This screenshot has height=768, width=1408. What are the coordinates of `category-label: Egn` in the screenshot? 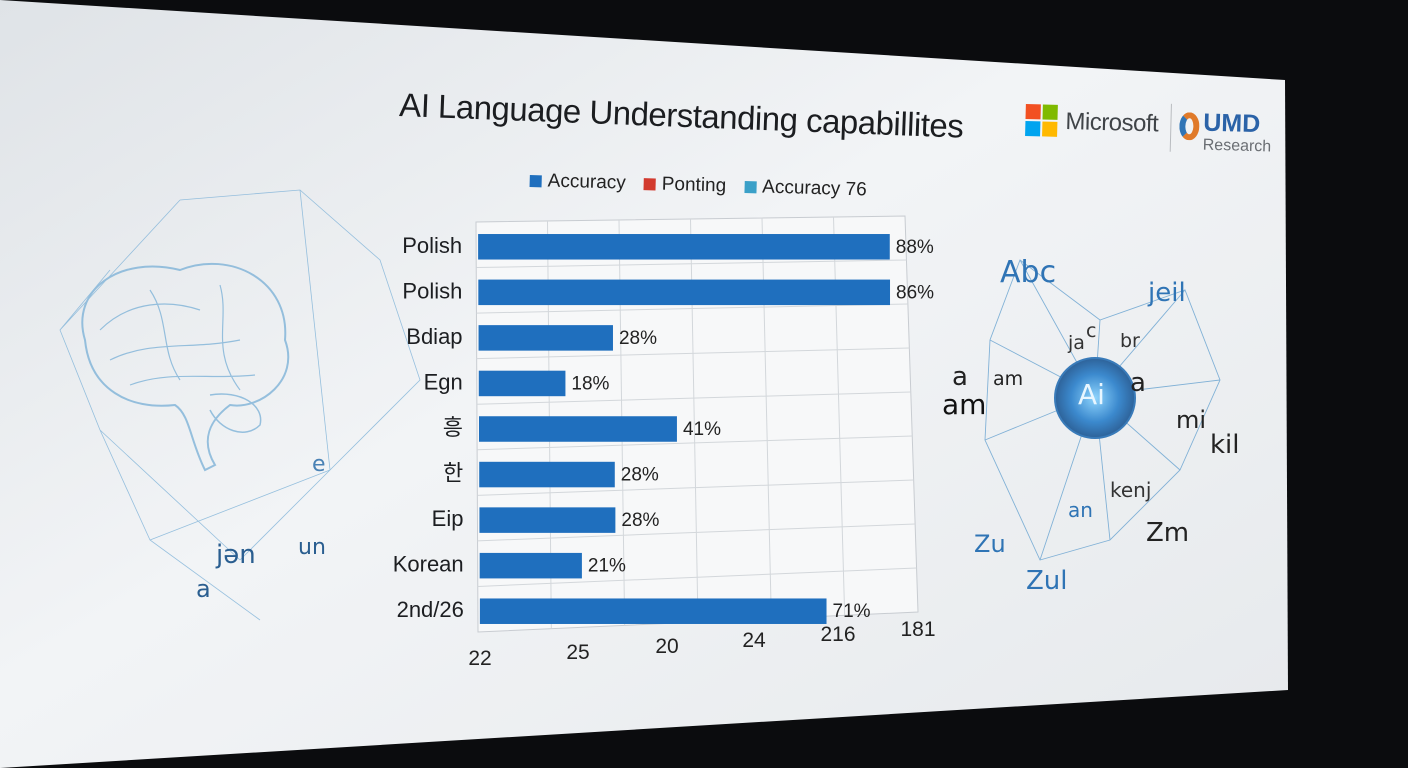 It's located at (443, 381).